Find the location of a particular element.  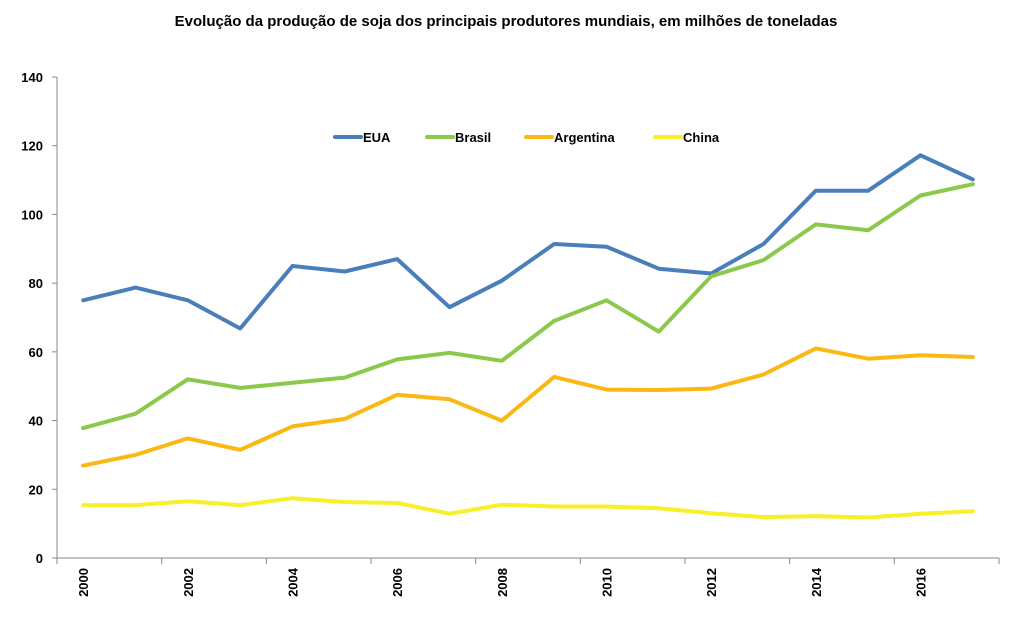

x-tick-label: 2012 is located at coordinates (711, 582).